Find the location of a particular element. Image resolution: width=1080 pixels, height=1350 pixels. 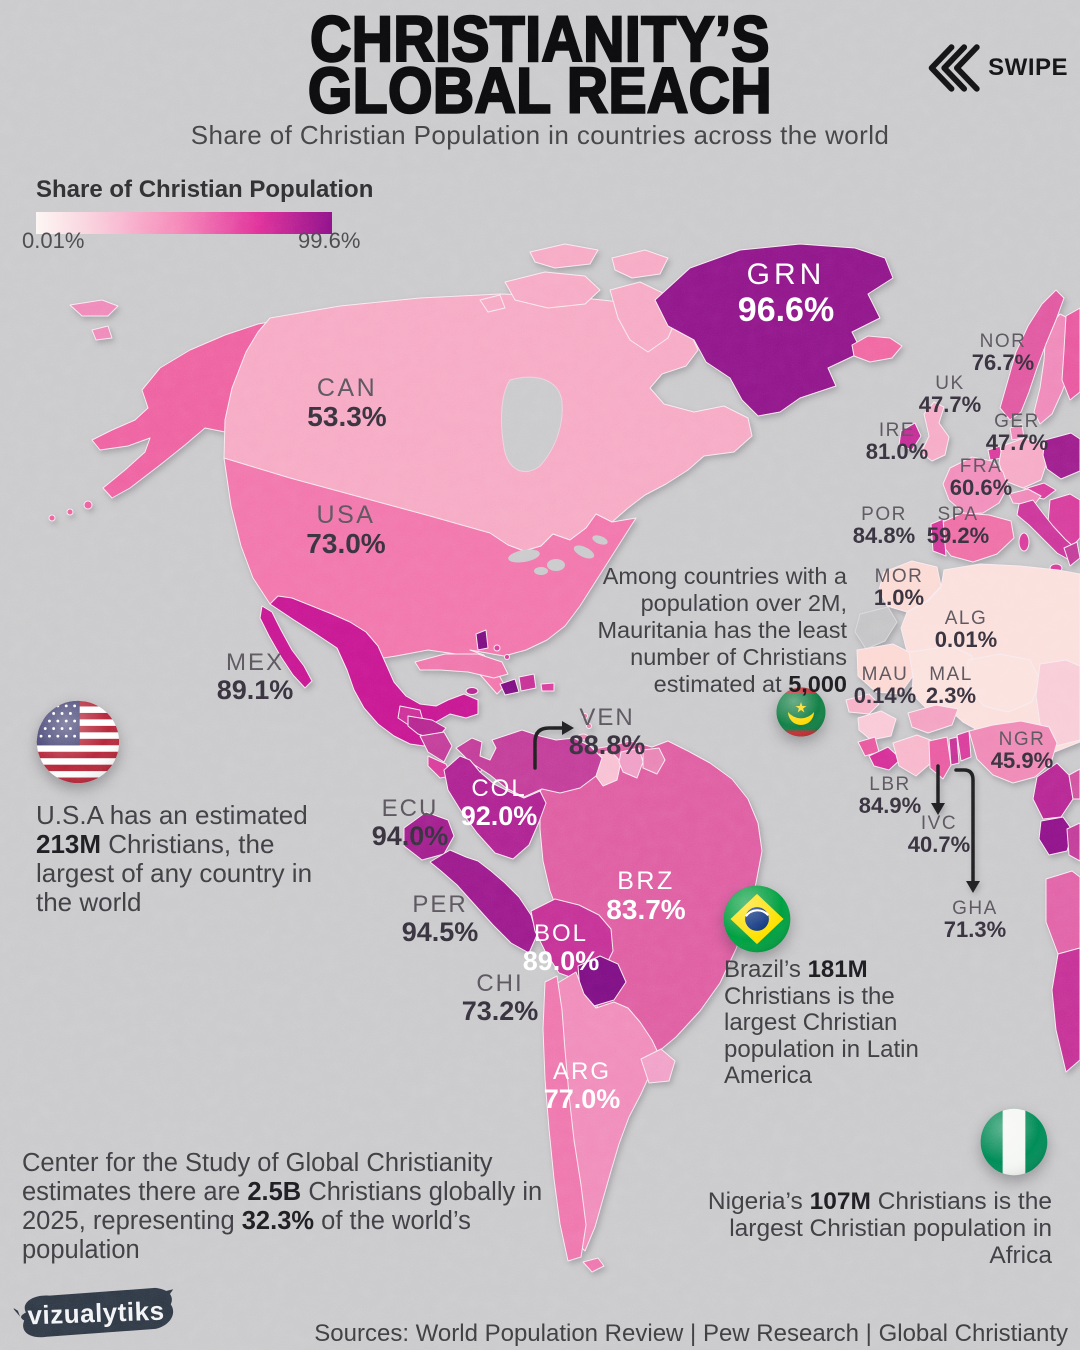

country-label-gha: GHA 71.3% is located at coordinates (975, 920).